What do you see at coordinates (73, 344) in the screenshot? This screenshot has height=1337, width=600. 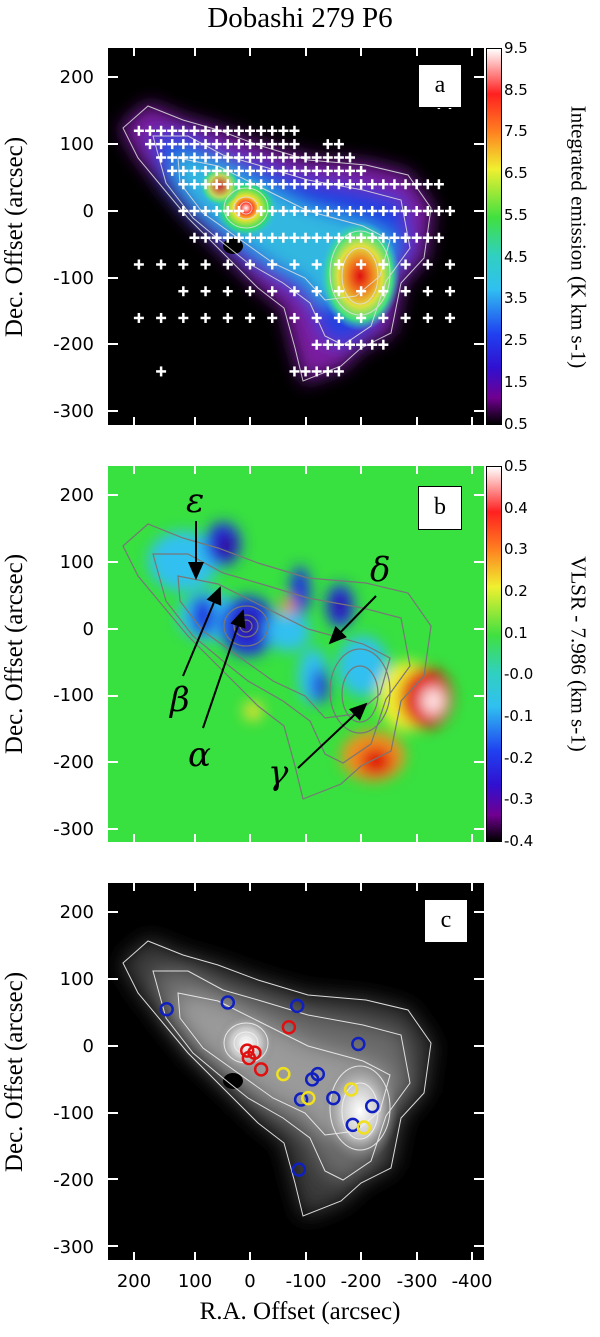 I see `y-tick-label: -200` at bounding box center [73, 344].